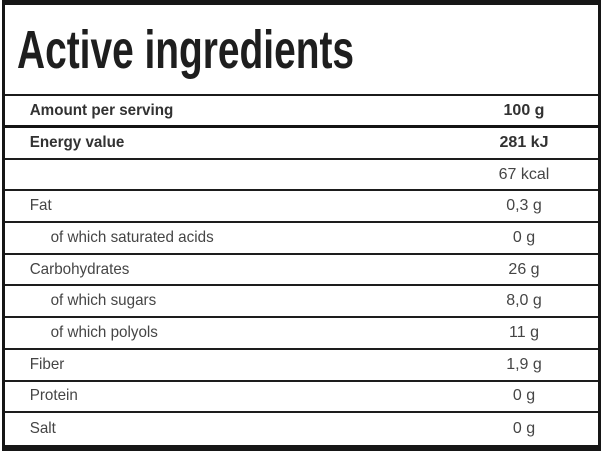  I want to click on table-row: of which sugars 8,0 g, so click(301, 302).